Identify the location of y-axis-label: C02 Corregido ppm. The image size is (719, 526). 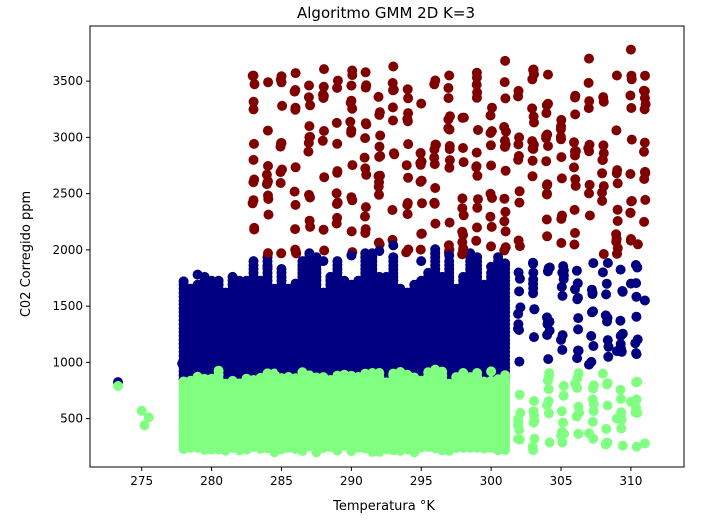
(26, 254).